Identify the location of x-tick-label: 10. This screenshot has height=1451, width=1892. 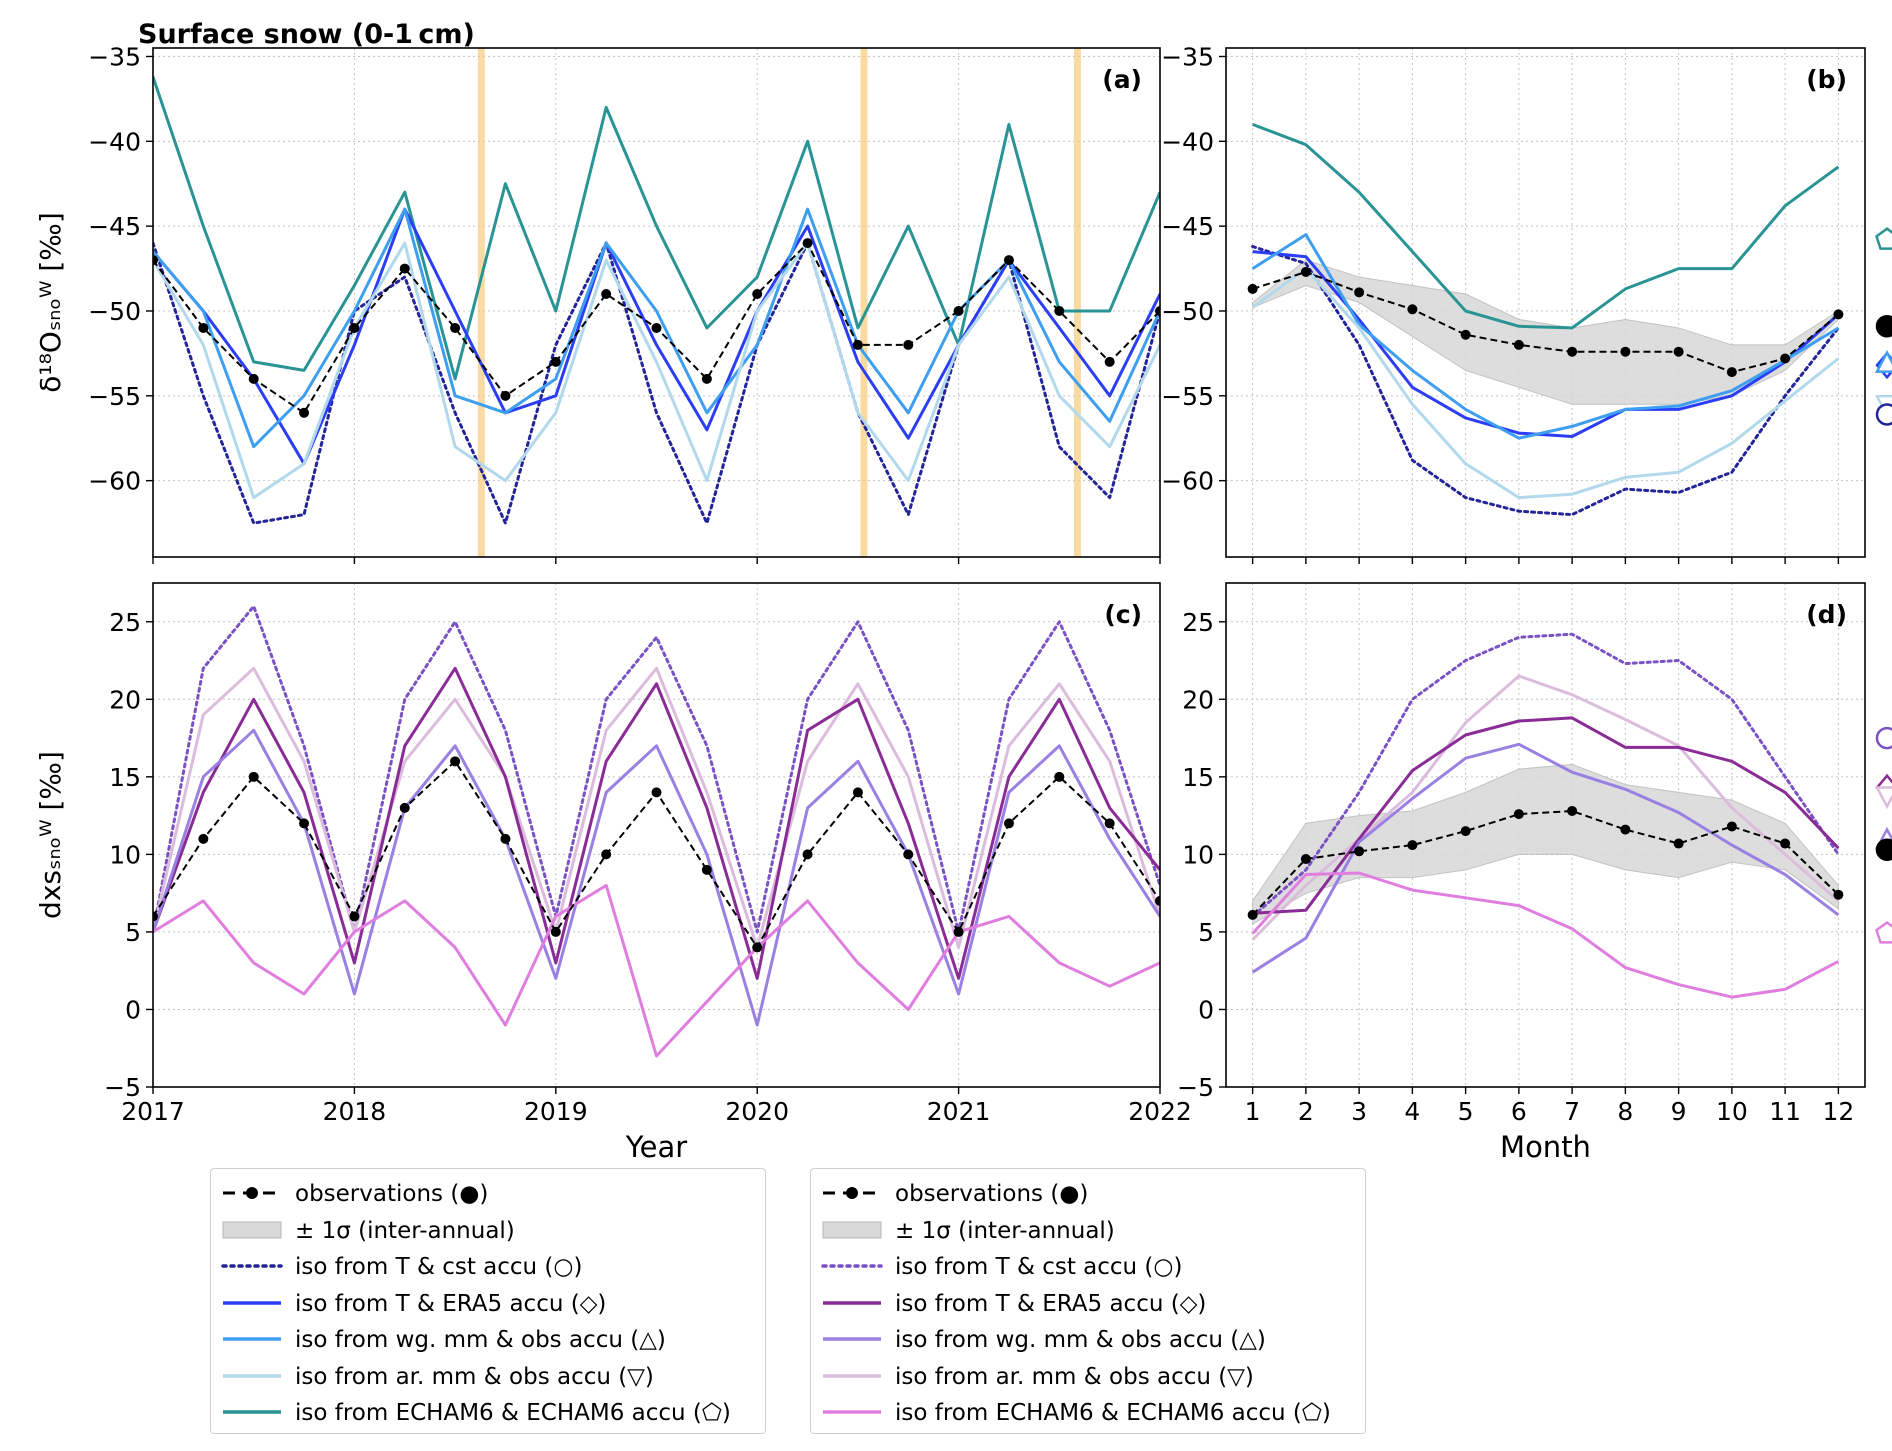
(1732, 1111).